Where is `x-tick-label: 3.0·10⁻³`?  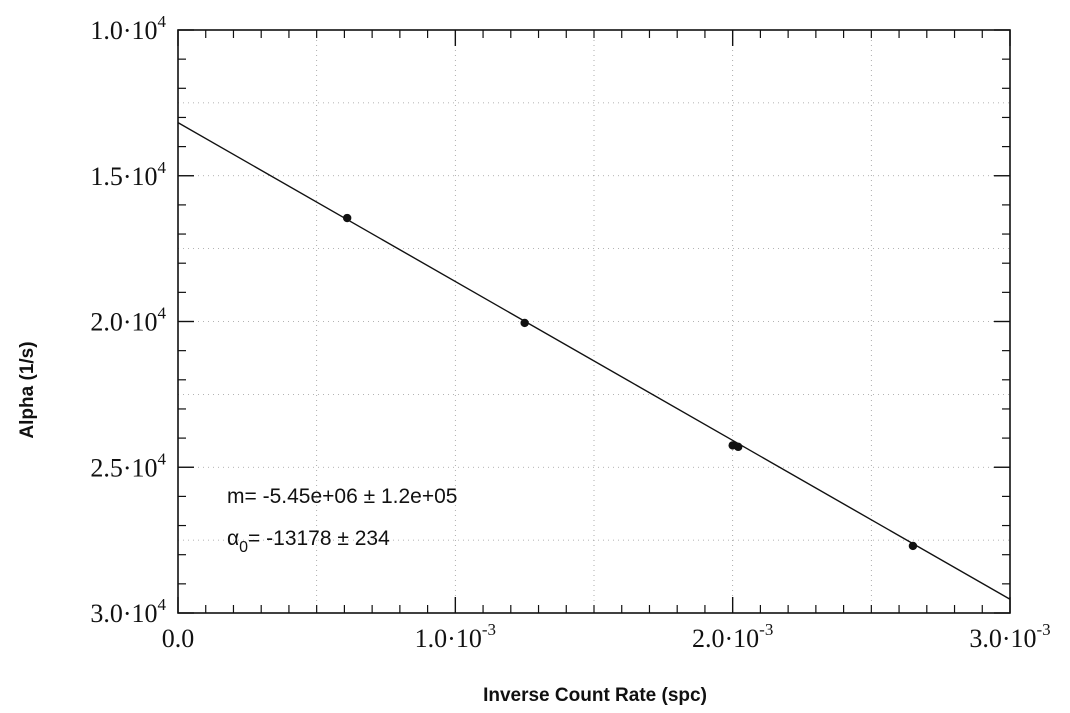
x-tick-label: 3.0·10⁻³ is located at coordinates (1009, 636).